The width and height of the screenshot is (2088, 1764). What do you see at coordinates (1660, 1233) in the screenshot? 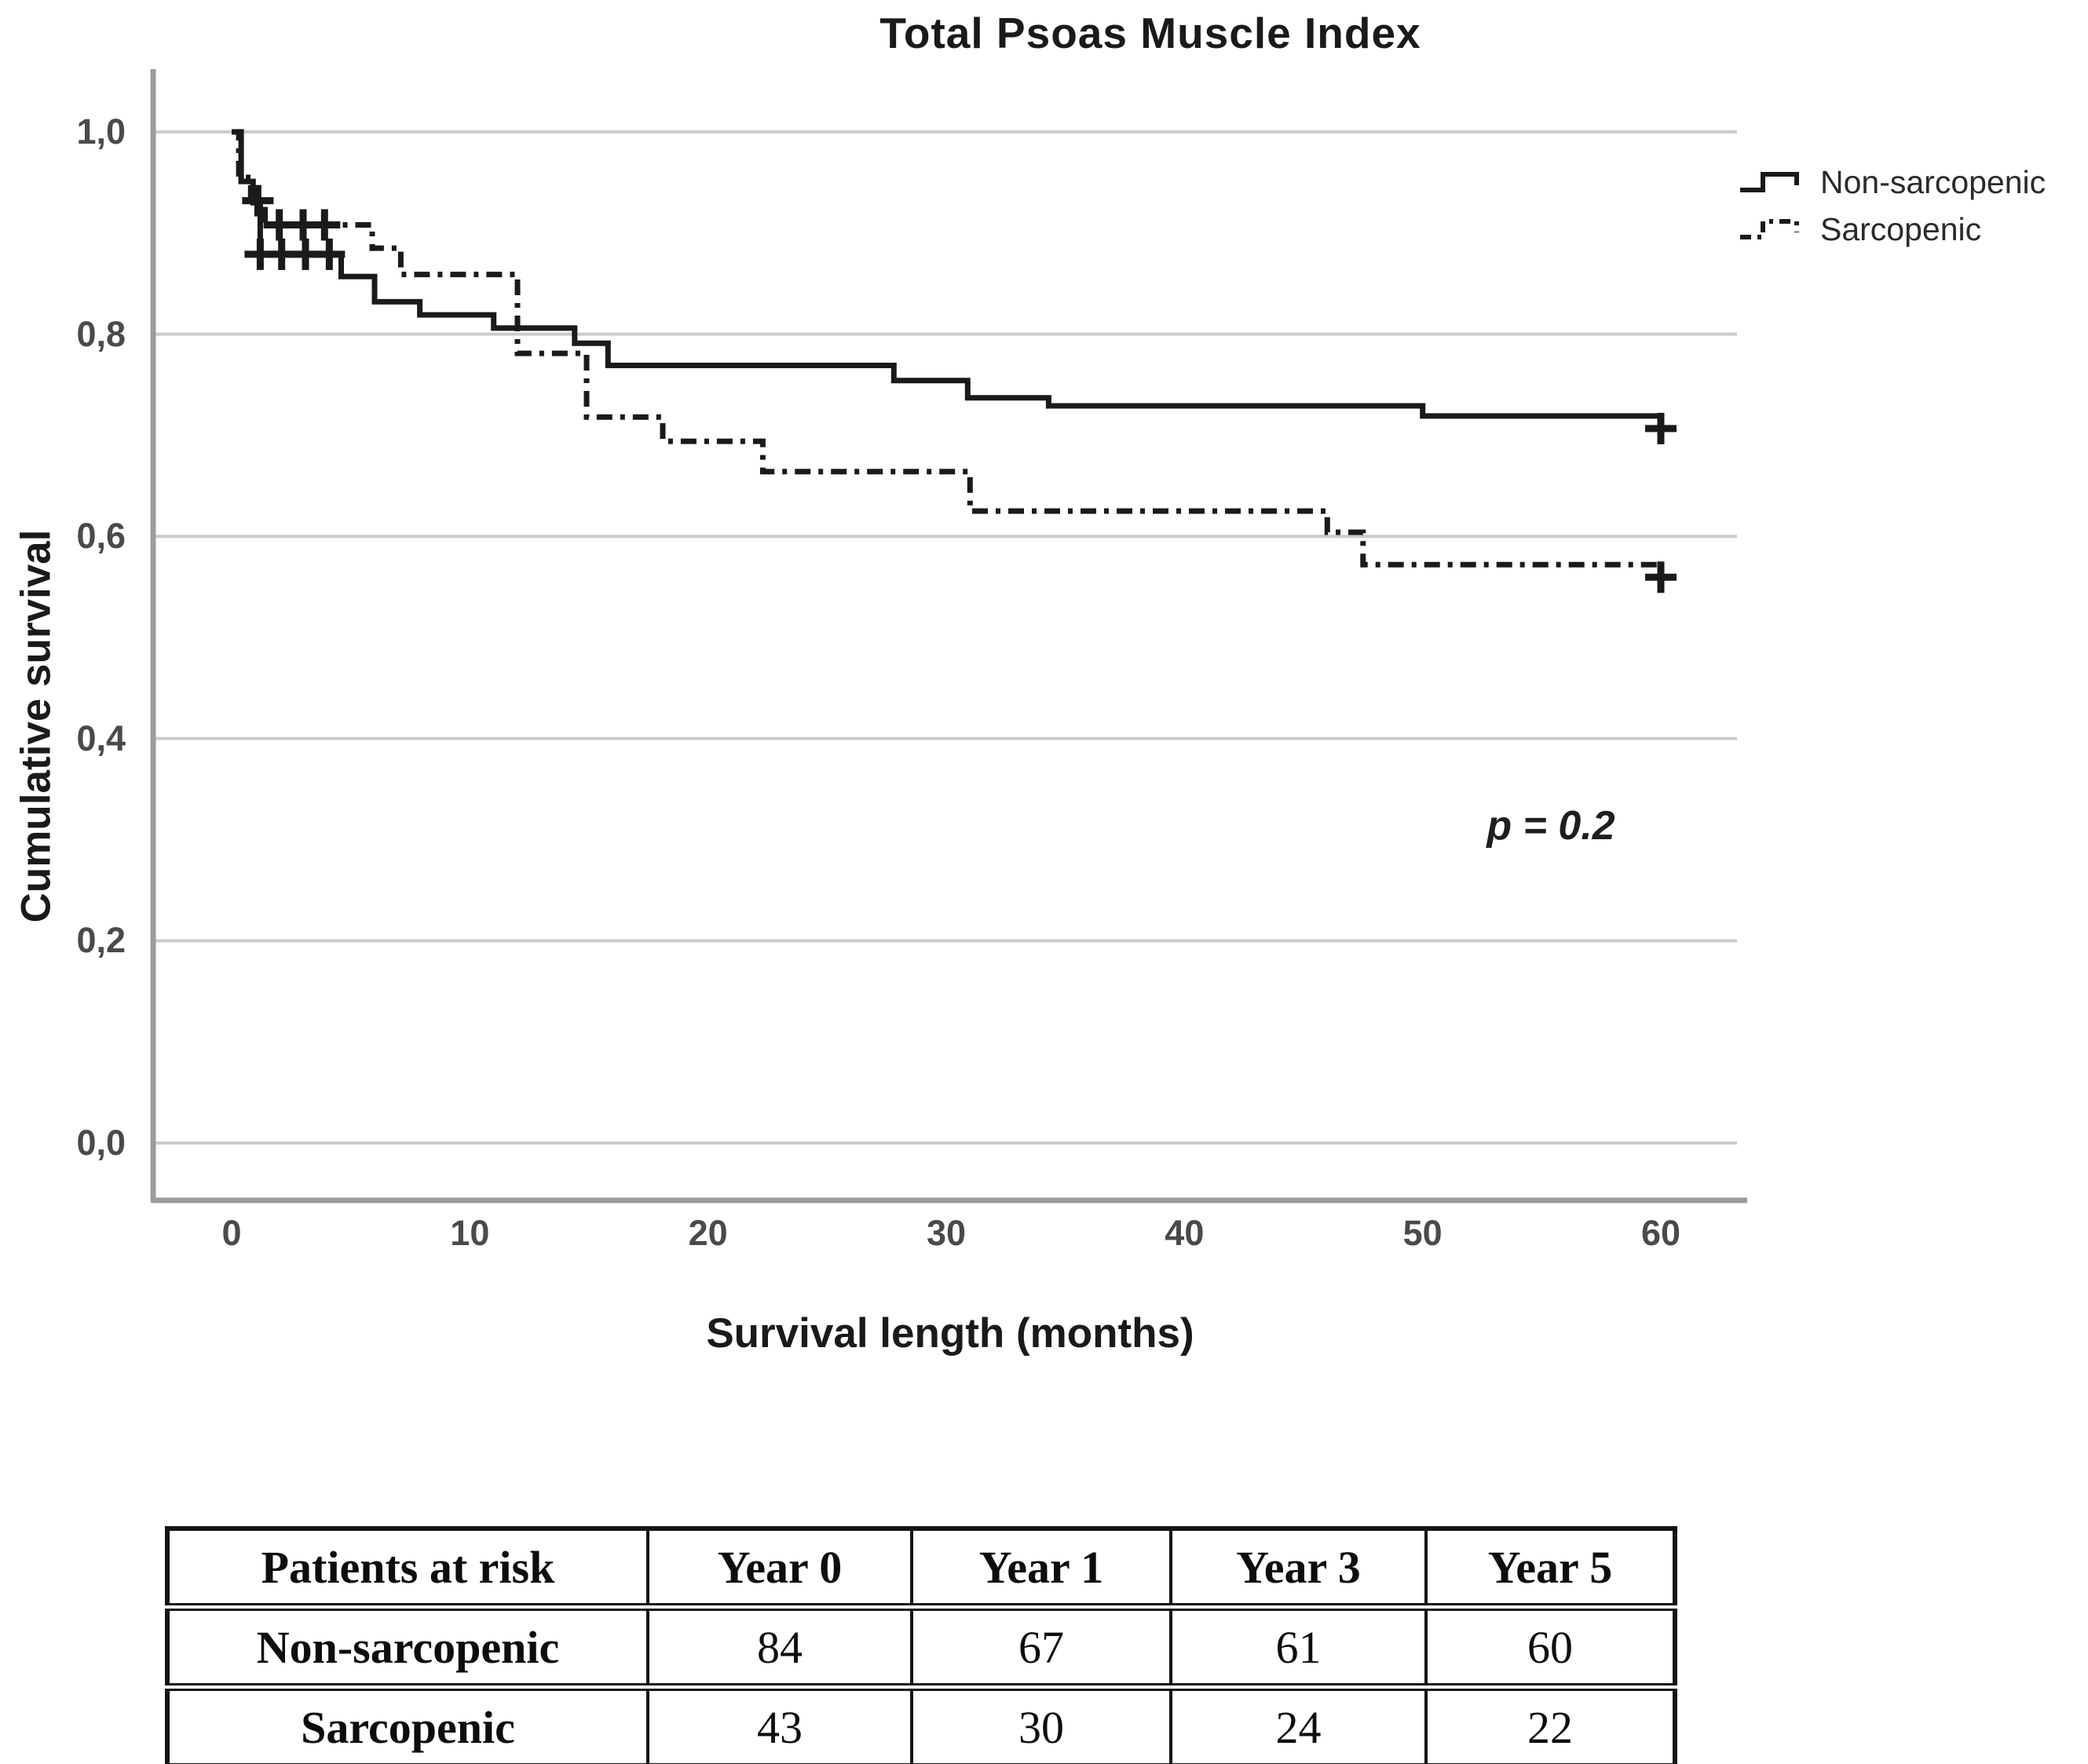
I see `x-tick-label: 60` at bounding box center [1660, 1233].